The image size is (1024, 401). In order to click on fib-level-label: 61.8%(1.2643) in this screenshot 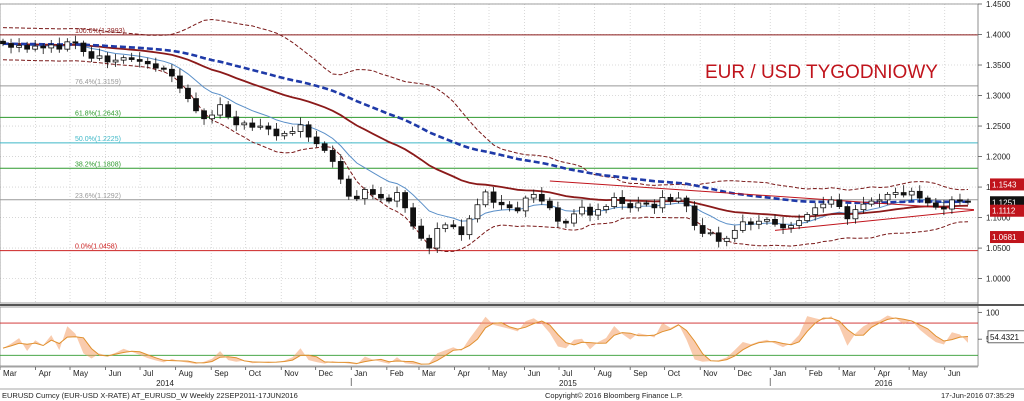, I will do `click(98, 113)`.